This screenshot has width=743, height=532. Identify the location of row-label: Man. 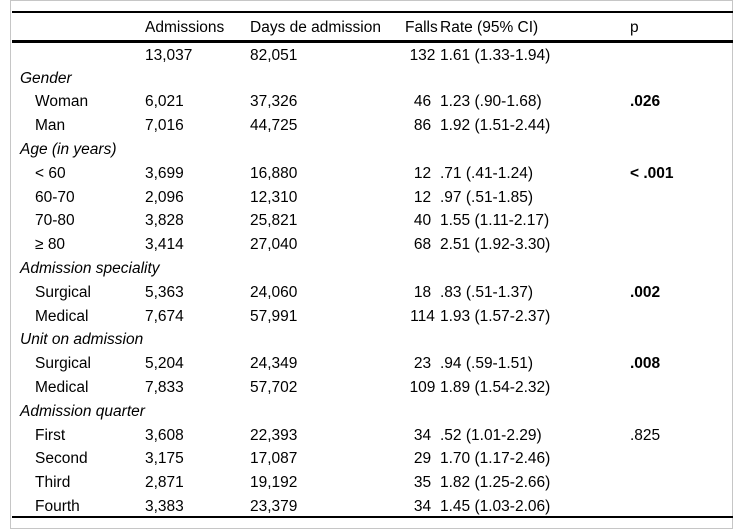
(50, 126).